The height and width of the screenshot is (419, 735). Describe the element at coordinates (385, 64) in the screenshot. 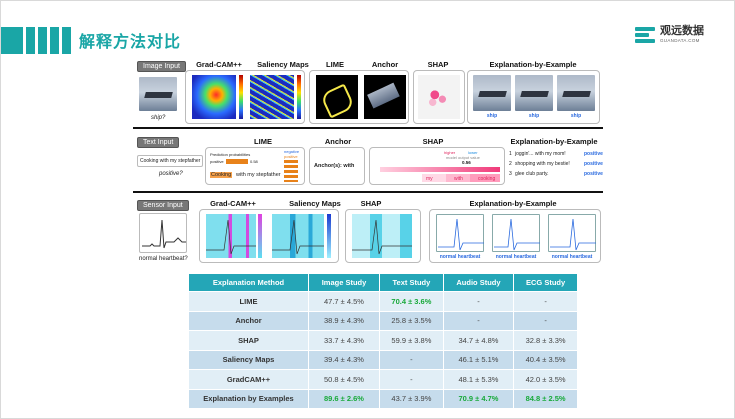

I see `image-col-anchor: Anchor` at that location.